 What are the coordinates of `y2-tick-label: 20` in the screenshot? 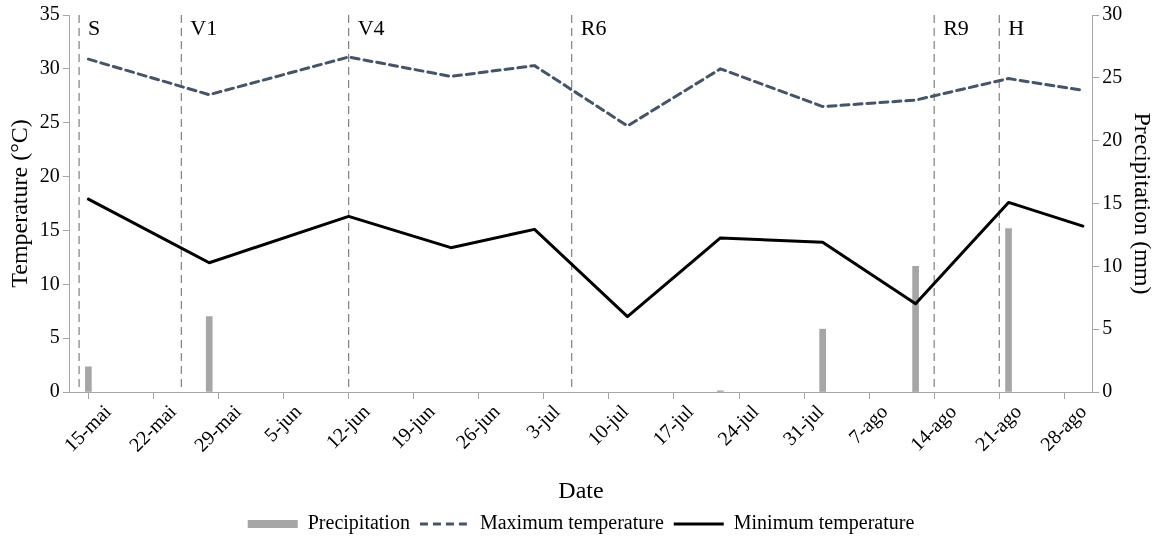 It's located at (1112, 138).